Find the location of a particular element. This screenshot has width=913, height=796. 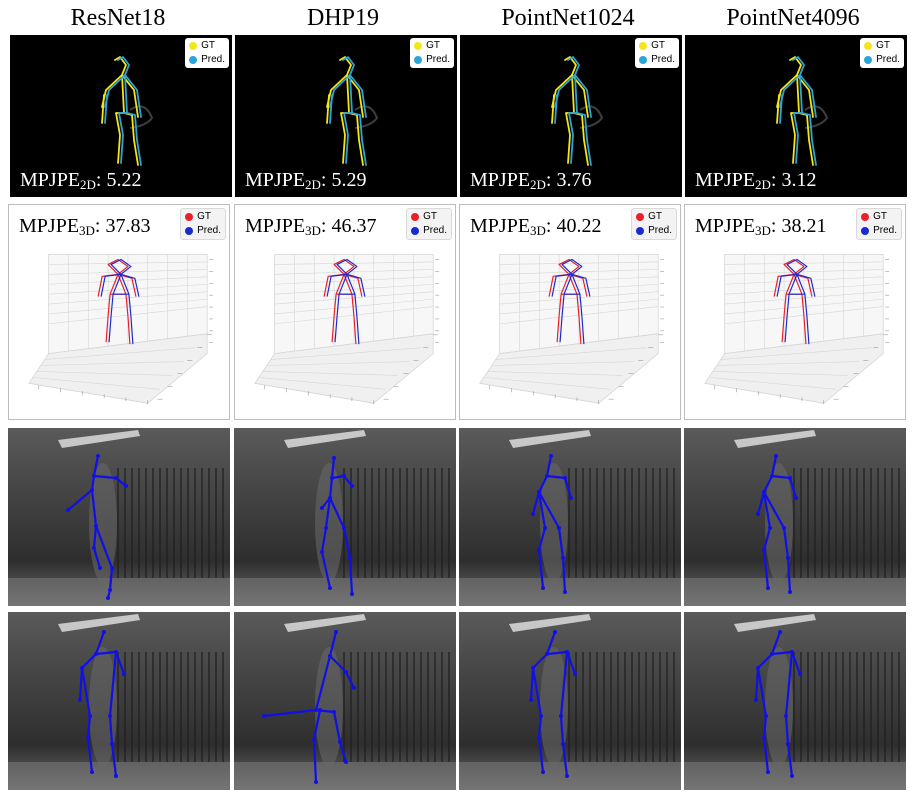

photo-overlay-resnet18-a is located at coordinates (119, 517).